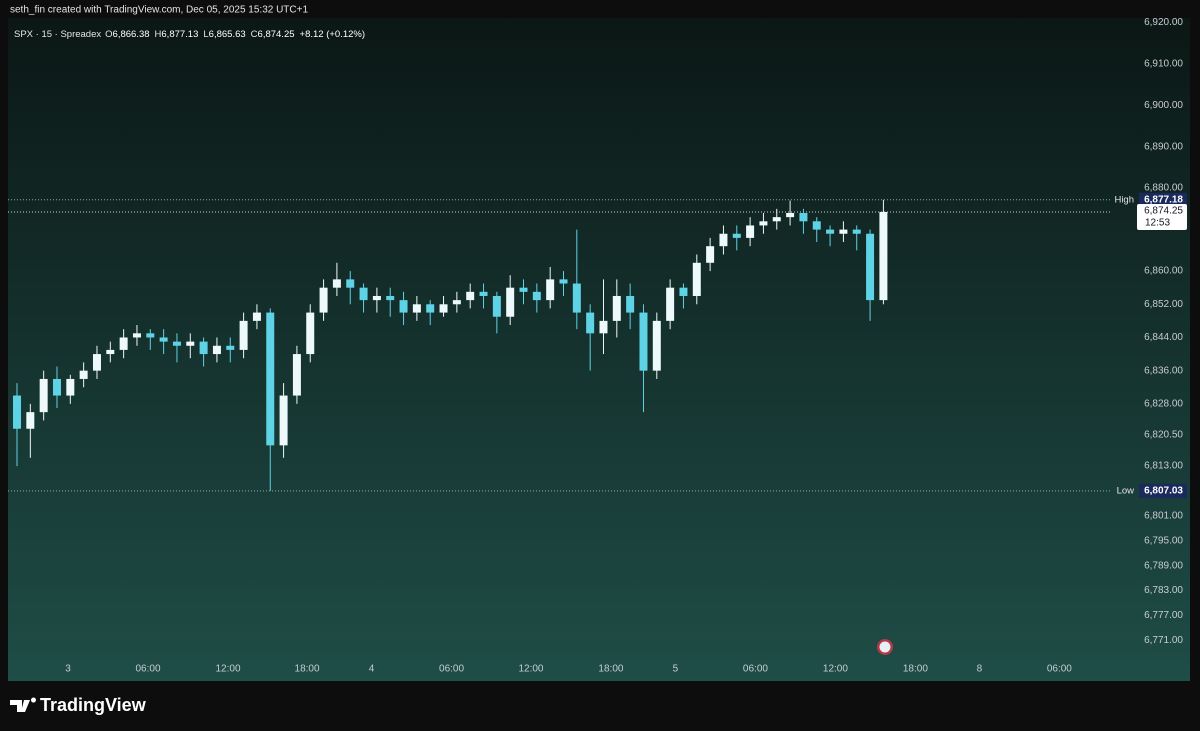  I want to click on y-tick-label: 6,777.00, so click(1163, 615).